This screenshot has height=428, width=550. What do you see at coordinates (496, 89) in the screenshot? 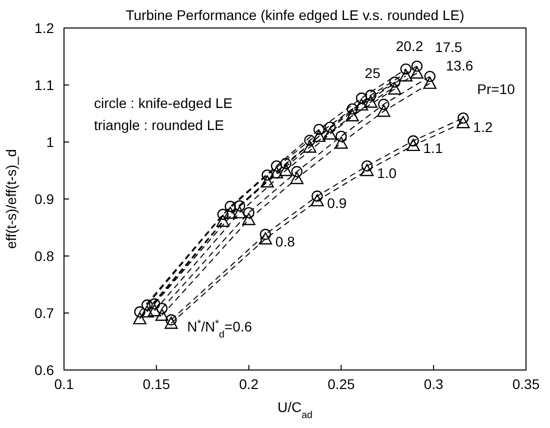
I see `annotation: Pr=10` at bounding box center [496, 89].